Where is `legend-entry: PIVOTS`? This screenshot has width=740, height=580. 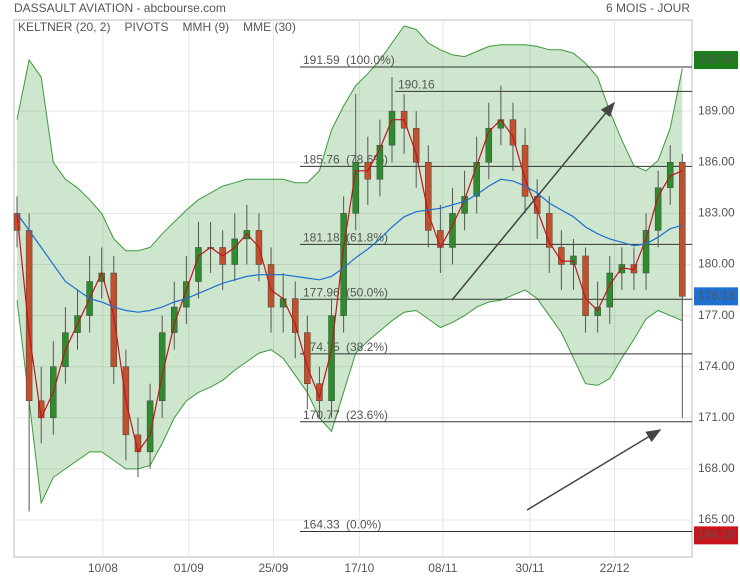 legend-entry: PIVOTS is located at coordinates (146, 27).